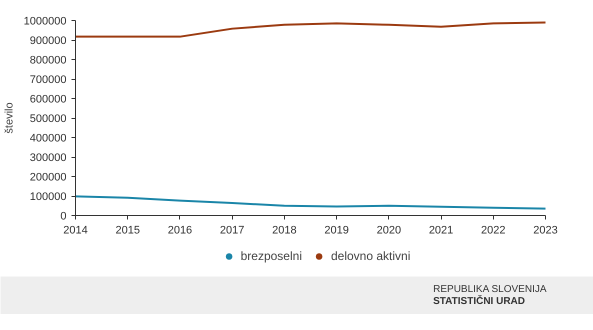  Describe the element at coordinates (48, 178) in the screenshot. I see `y-tick-label: 200000` at that location.